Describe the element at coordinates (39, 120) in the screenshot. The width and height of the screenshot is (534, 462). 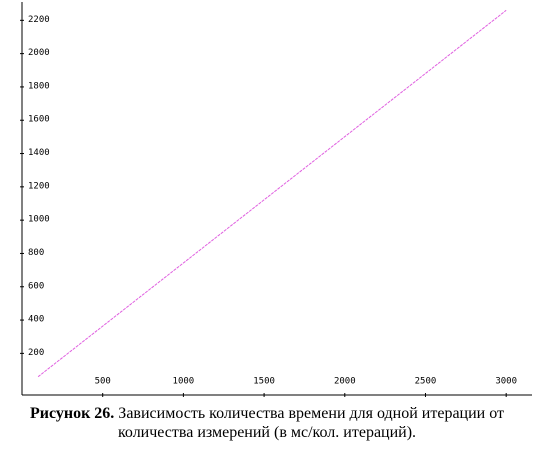
I see `y-tick-label: 1600` at that location.